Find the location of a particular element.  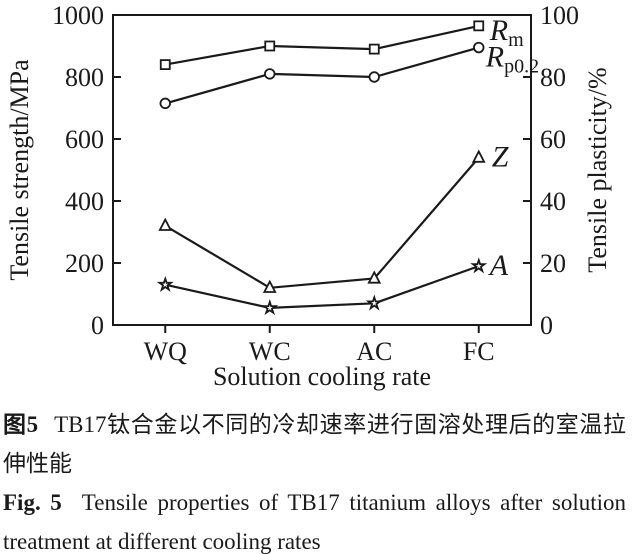

series-label-Rp0.2: Rp0.2 is located at coordinates (512, 59).